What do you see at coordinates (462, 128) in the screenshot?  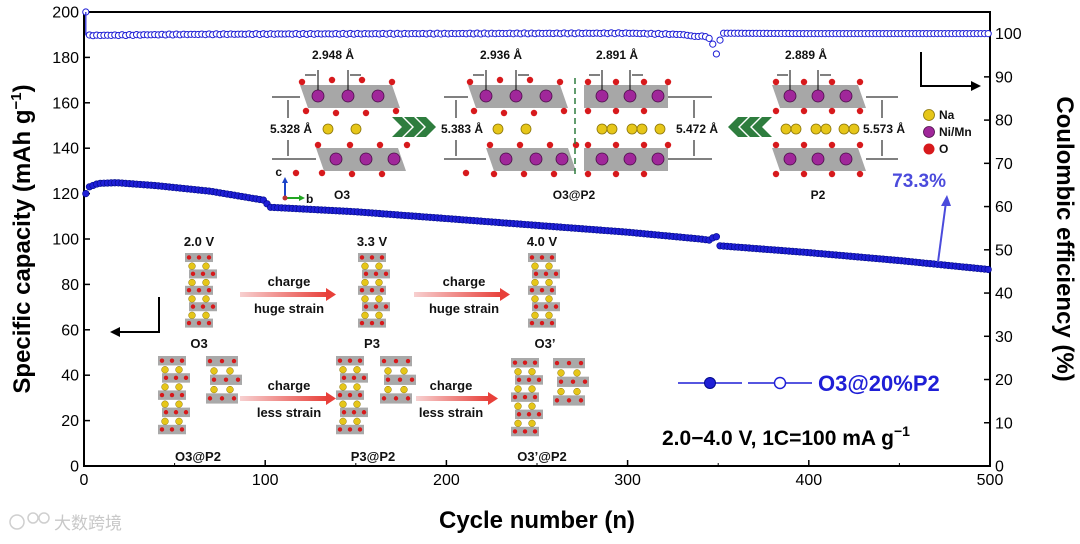 I see `o3-p2-o3-c-distance: 5.383 Å` at bounding box center [462, 128].